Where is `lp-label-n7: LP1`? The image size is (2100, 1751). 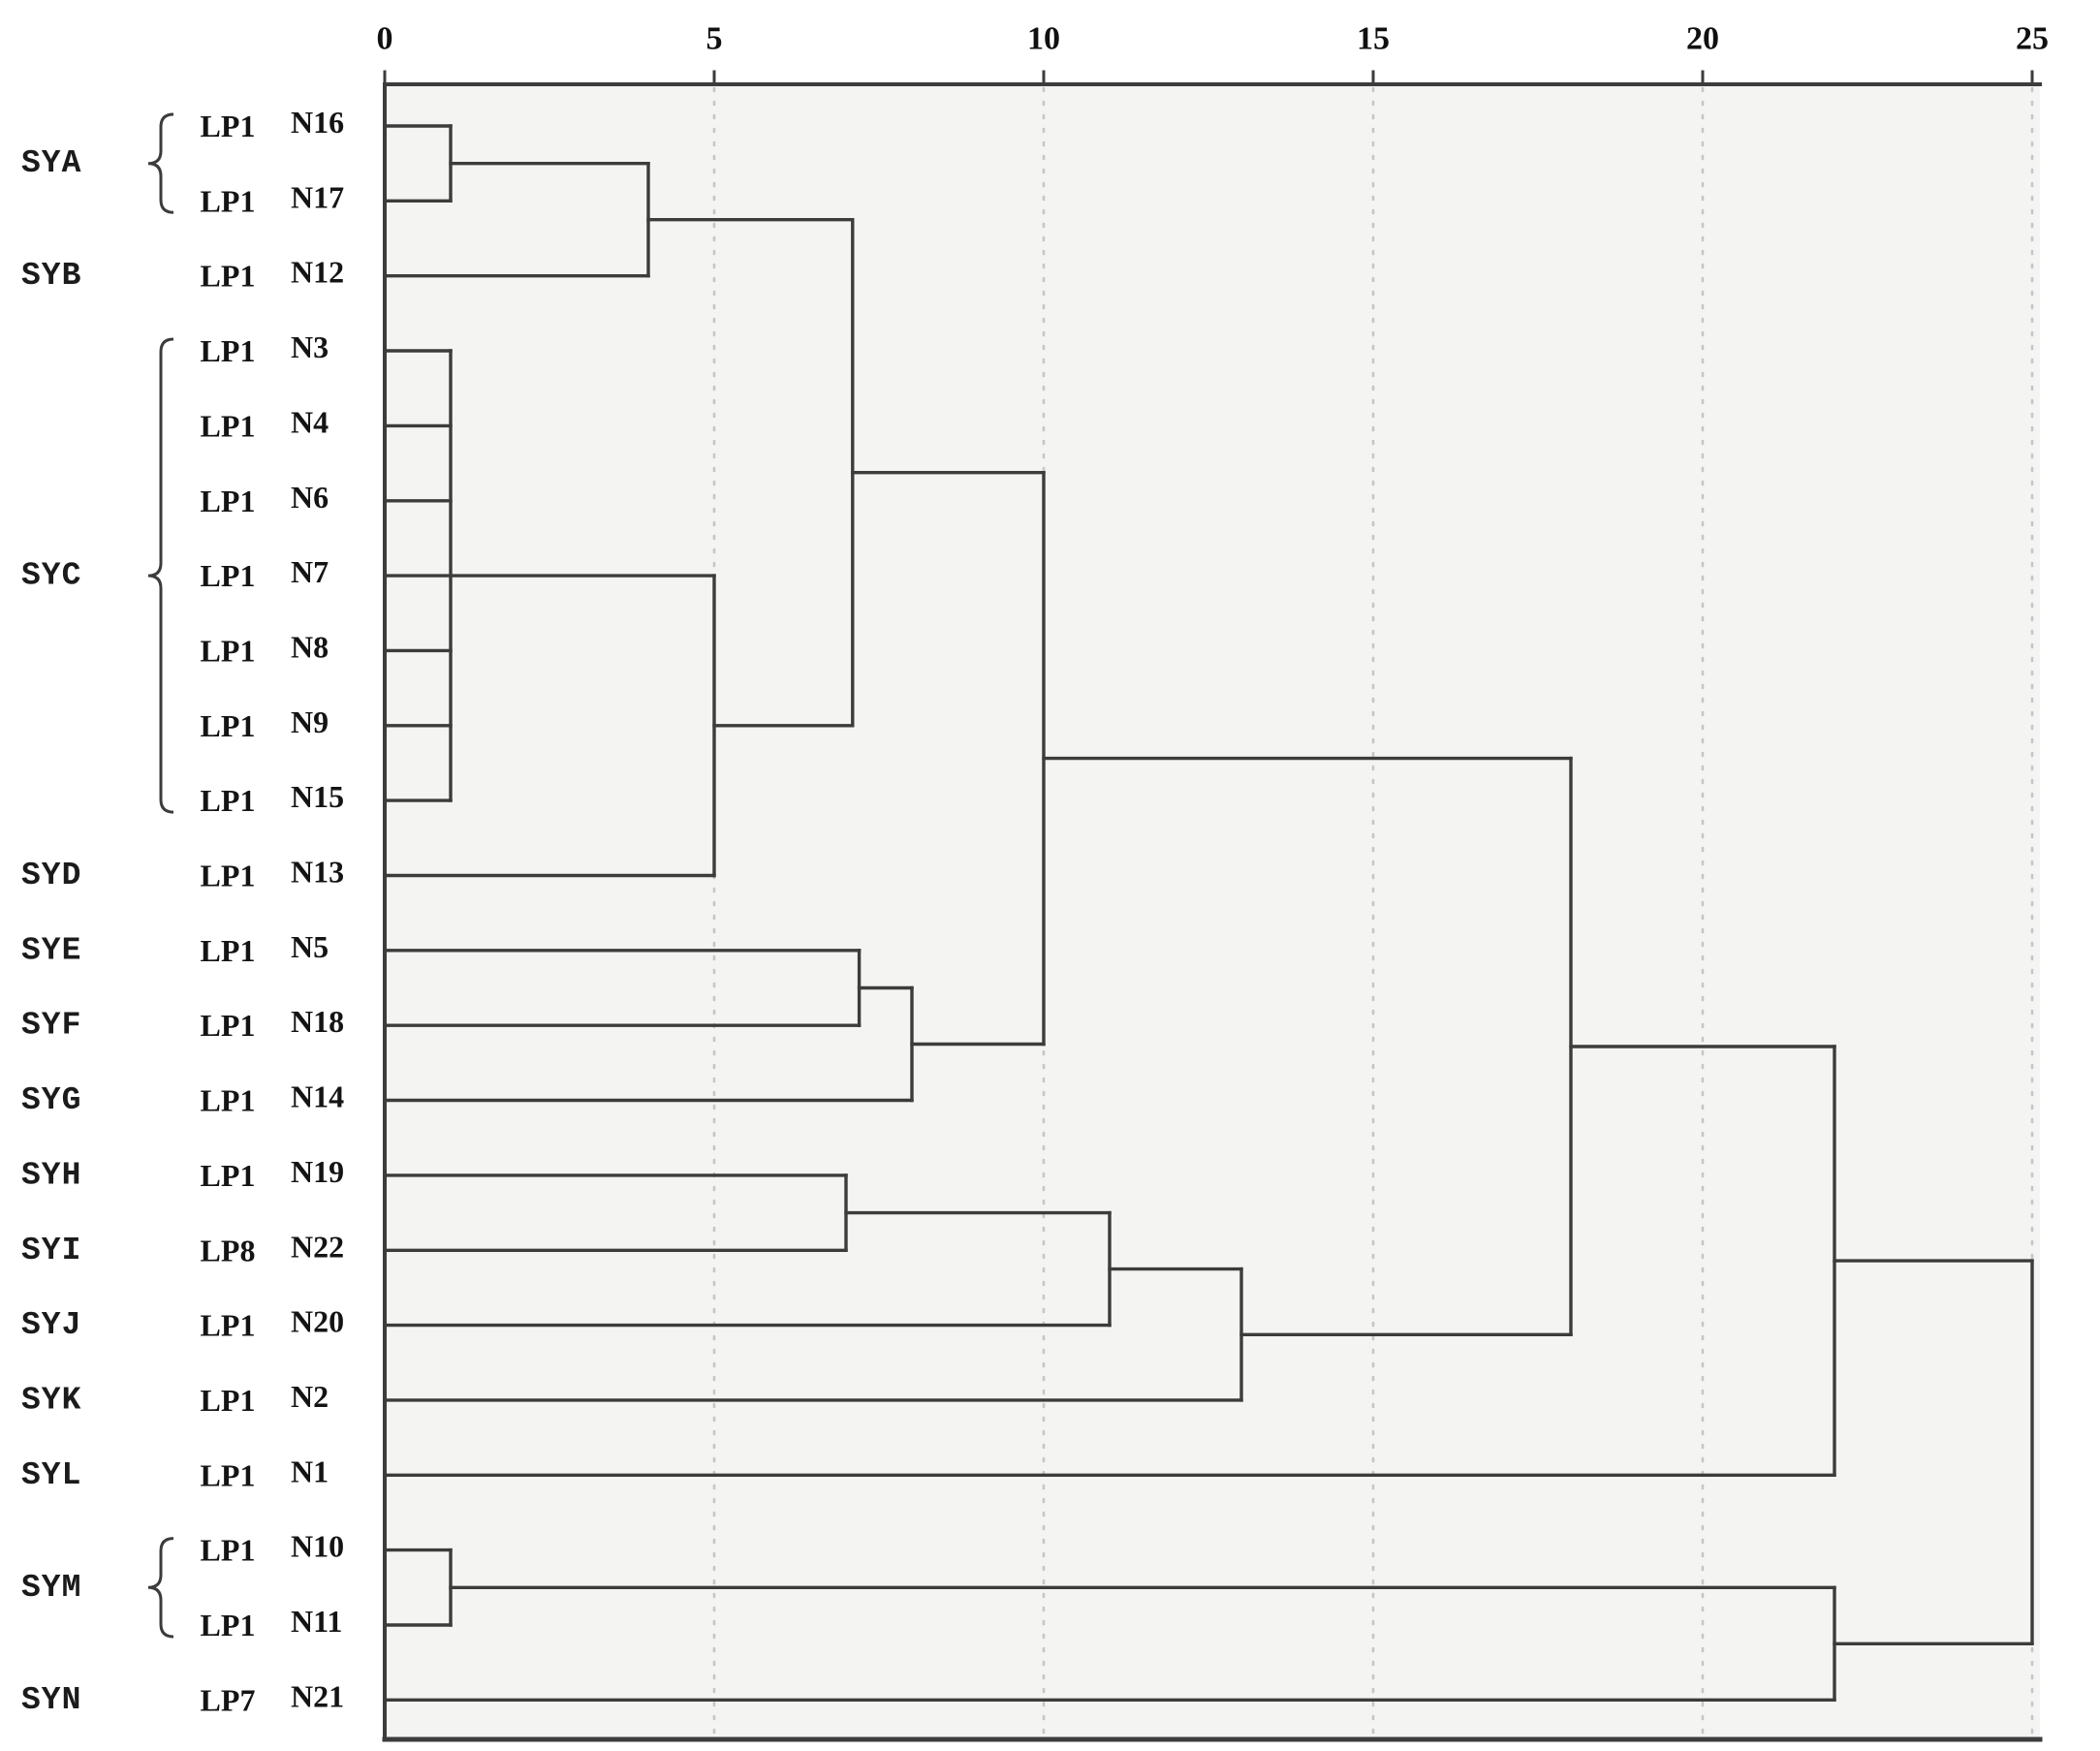 lp-label-n7: LP1 is located at coordinates (228, 575).